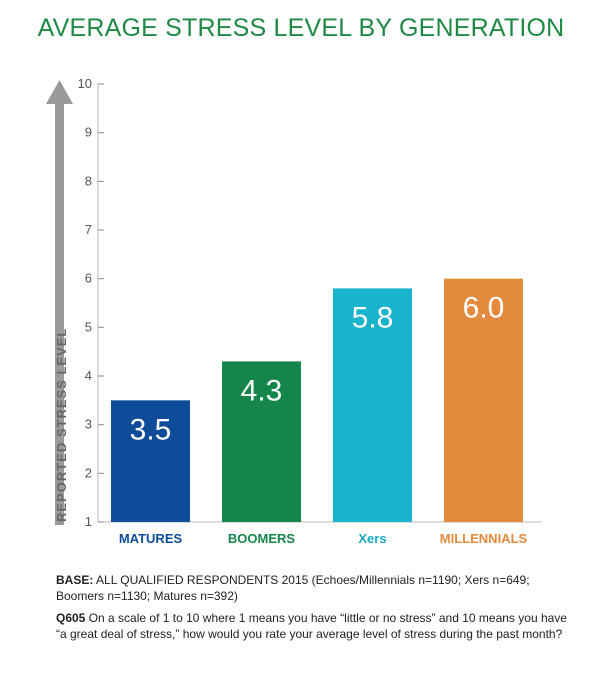  Describe the element at coordinates (372, 538) in the screenshot. I see `category-label: Xers` at that location.